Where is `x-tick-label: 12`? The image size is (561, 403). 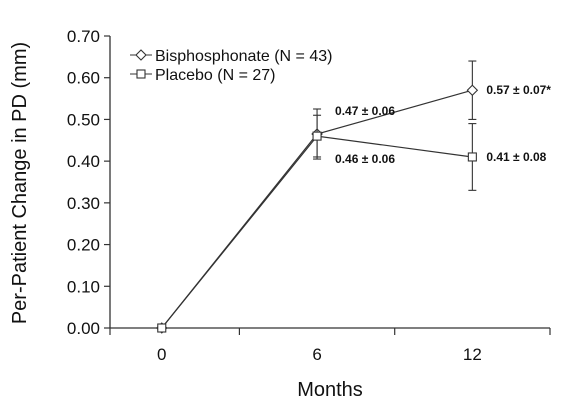 x-tick-label: 12 is located at coordinates (472, 354).